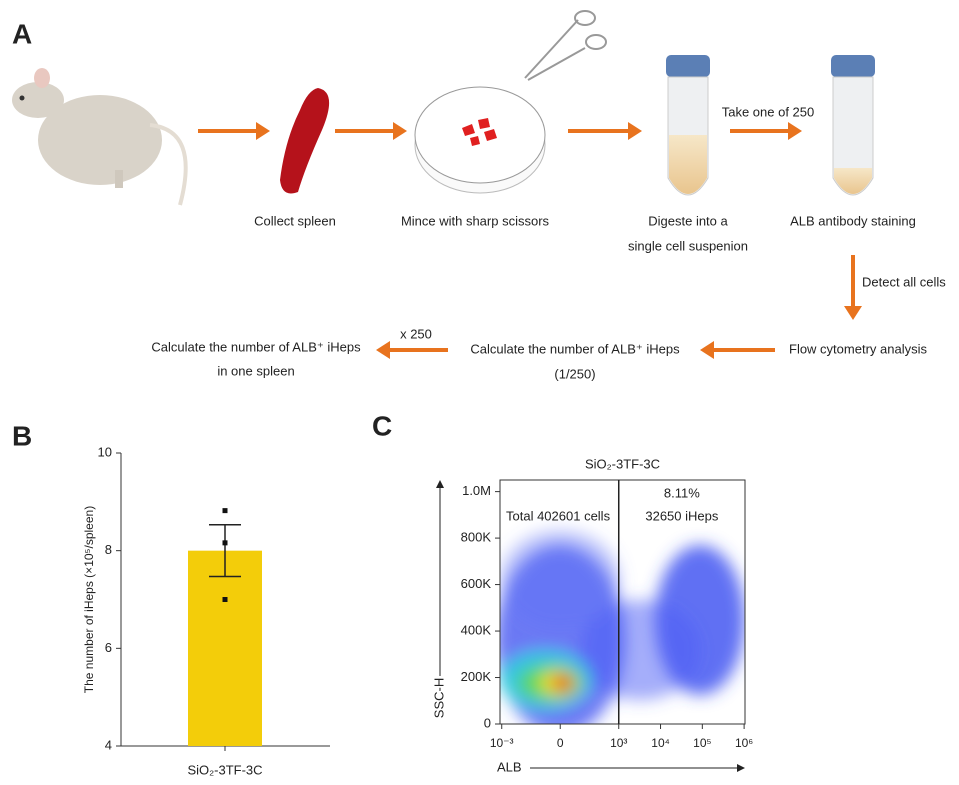 The image size is (959, 785). I want to click on arrow-label: Take one of 250, so click(768, 111).